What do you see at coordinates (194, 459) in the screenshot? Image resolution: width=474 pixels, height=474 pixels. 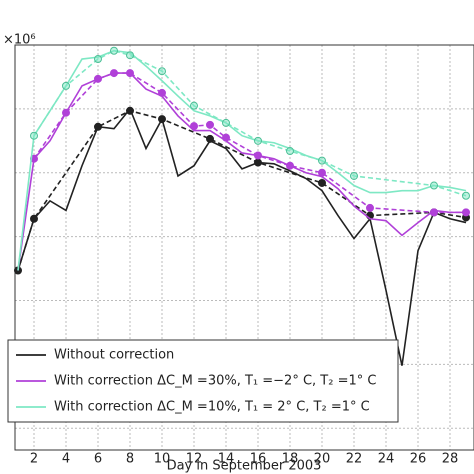 I see `x-tick-label: 12` at bounding box center [194, 459].